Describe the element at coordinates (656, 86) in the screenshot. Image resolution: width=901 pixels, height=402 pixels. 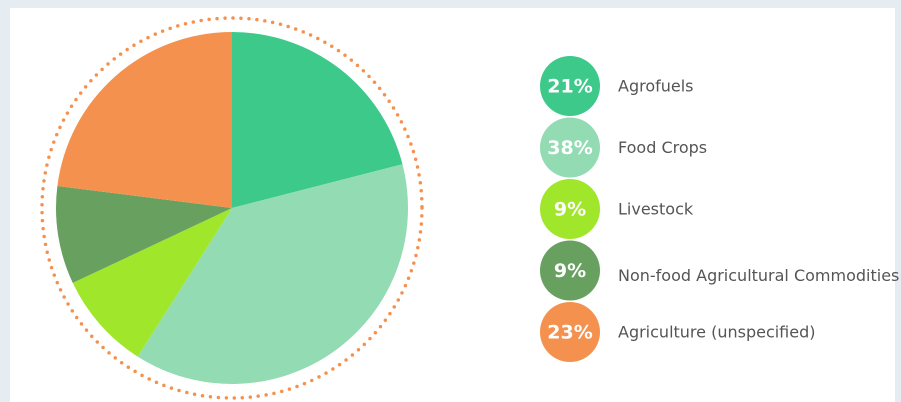
I see `legend-label: Agrofuels` at that location.